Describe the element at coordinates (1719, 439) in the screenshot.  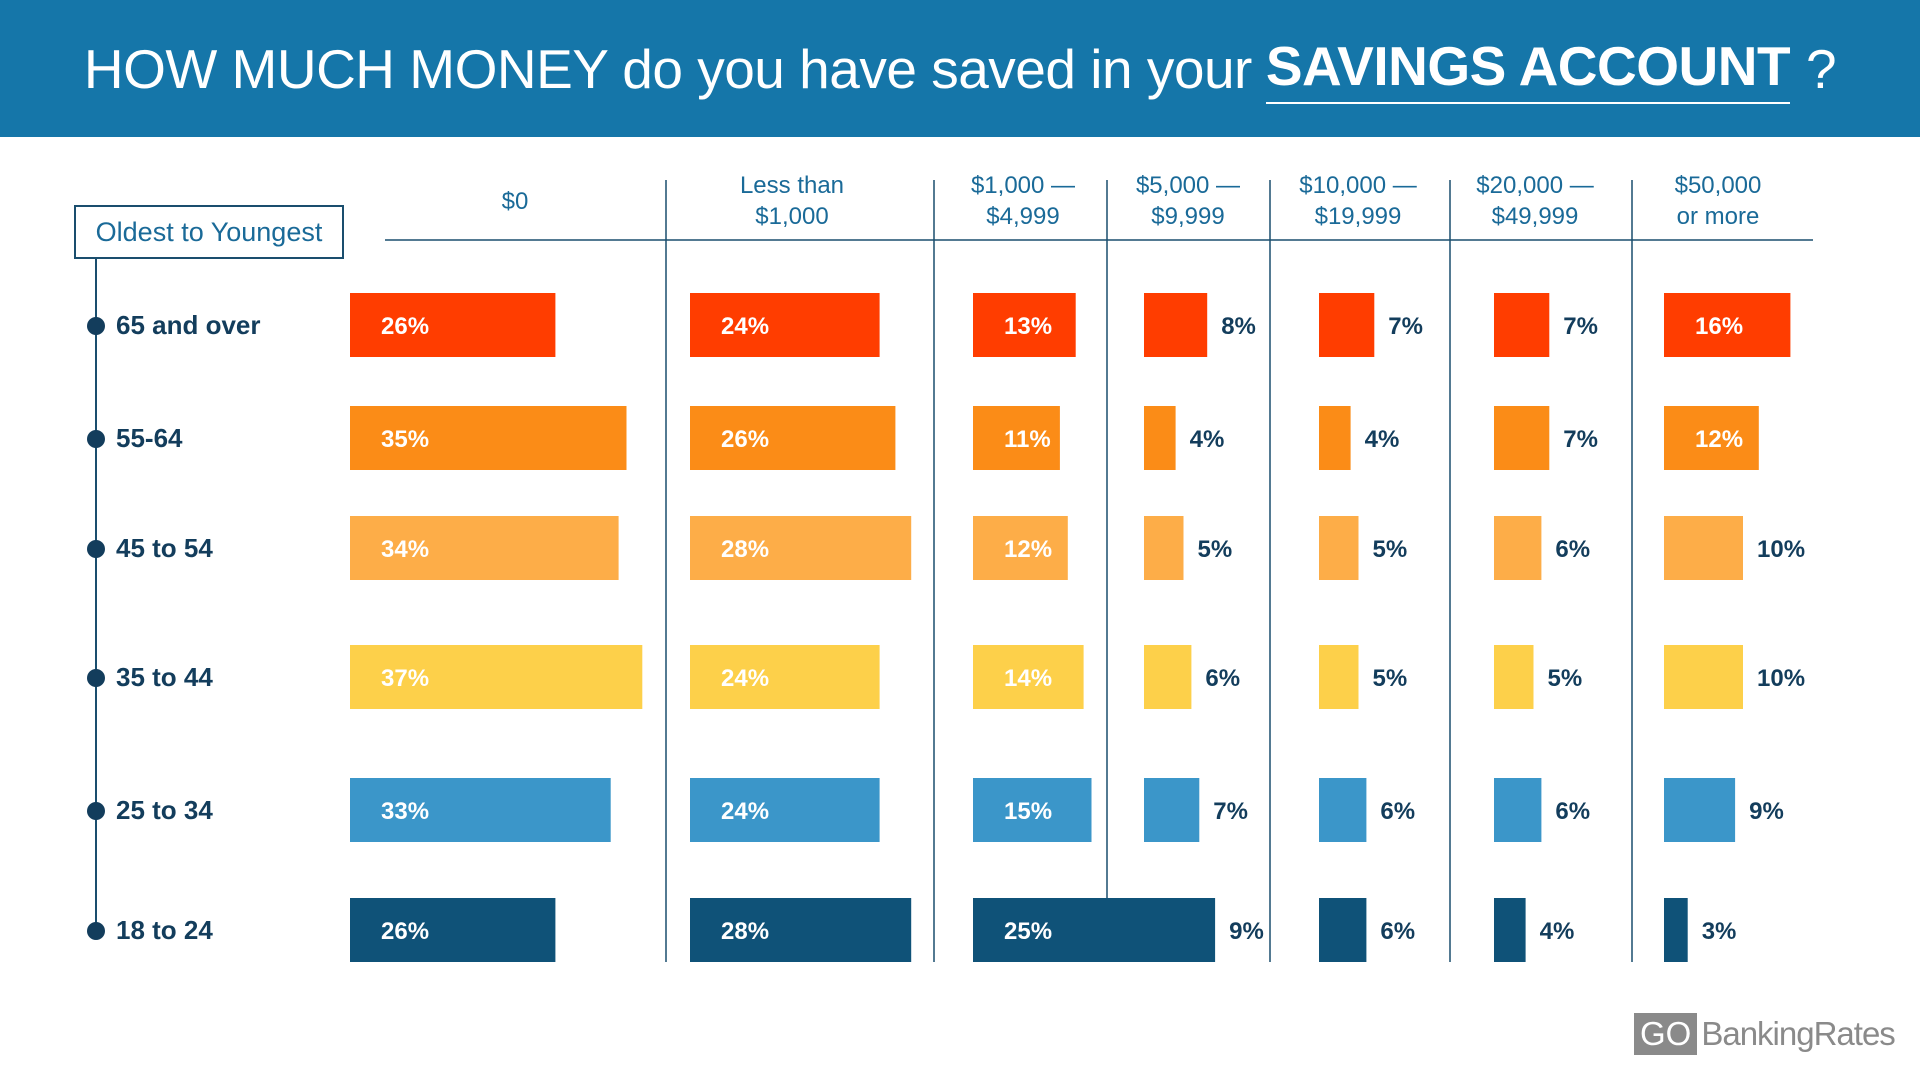
I see `value-label-r2-c7: 12%` at that location.